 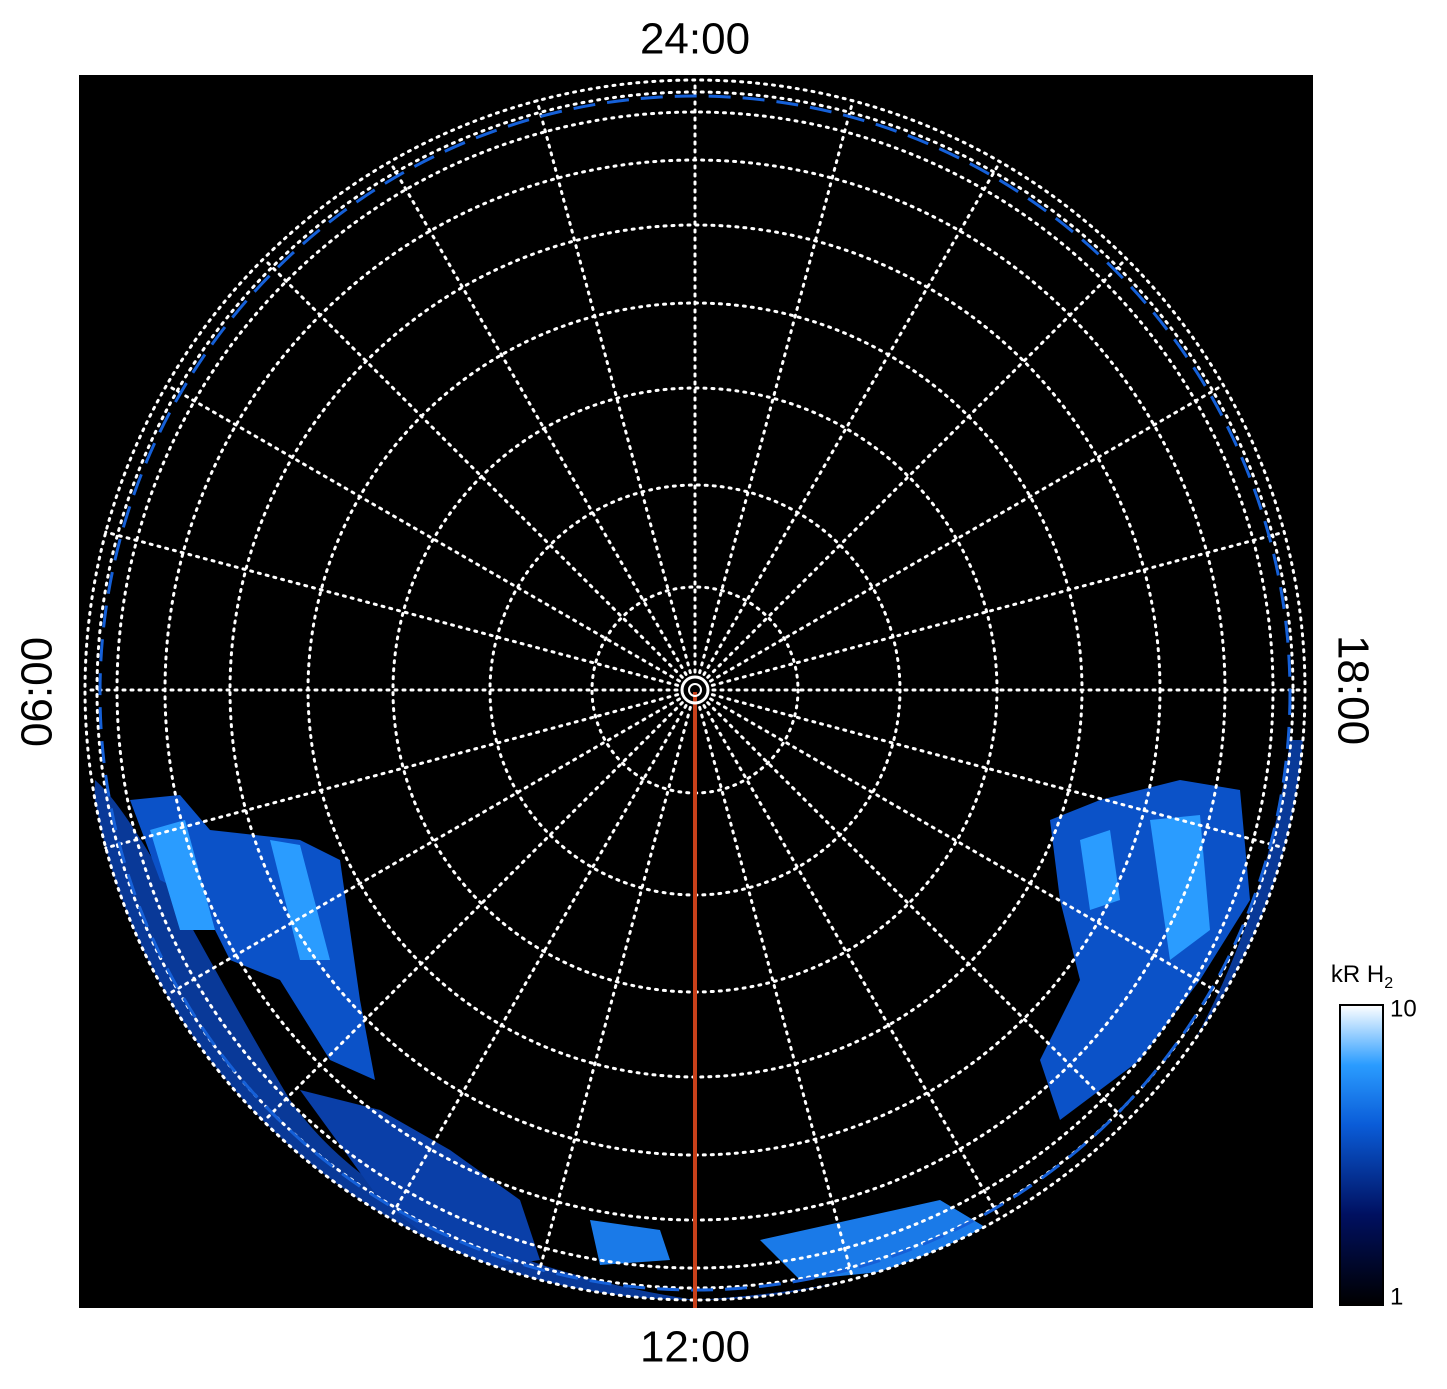 What do you see at coordinates (1403, 1152) in the screenshot?
I see `colorbar-ticks: 1 10` at bounding box center [1403, 1152].